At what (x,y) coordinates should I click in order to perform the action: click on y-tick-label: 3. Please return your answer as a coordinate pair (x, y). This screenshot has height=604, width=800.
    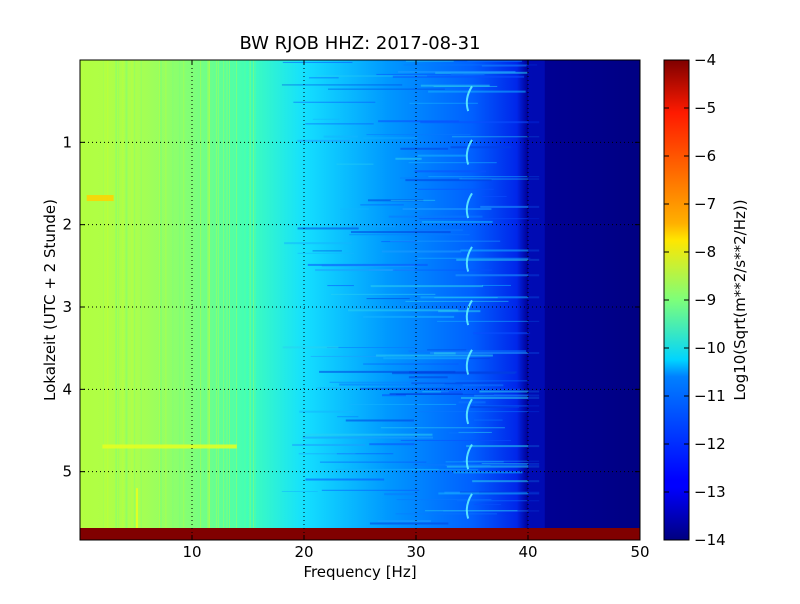
    Looking at the image, I should click on (67, 307).